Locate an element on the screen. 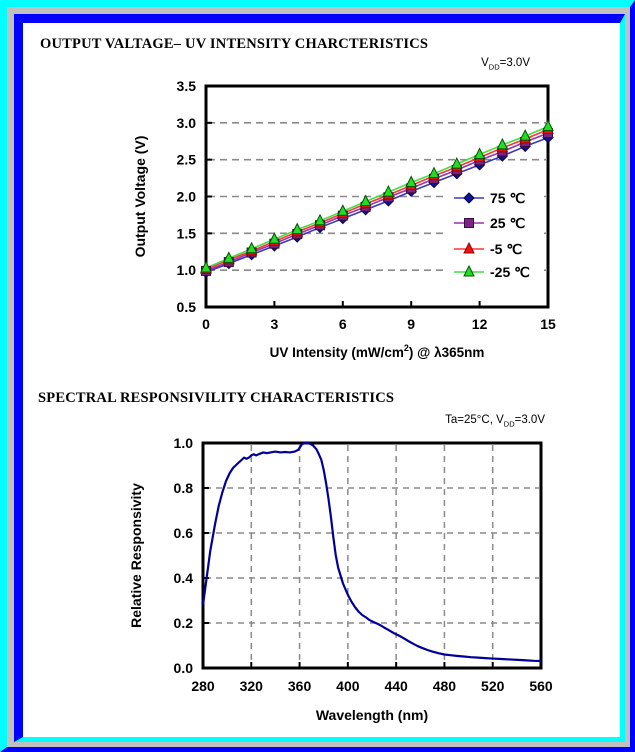 Image resolution: width=635 pixels, height=752 pixels. x-axis-label: Wavelength (nm) is located at coordinates (372, 715).